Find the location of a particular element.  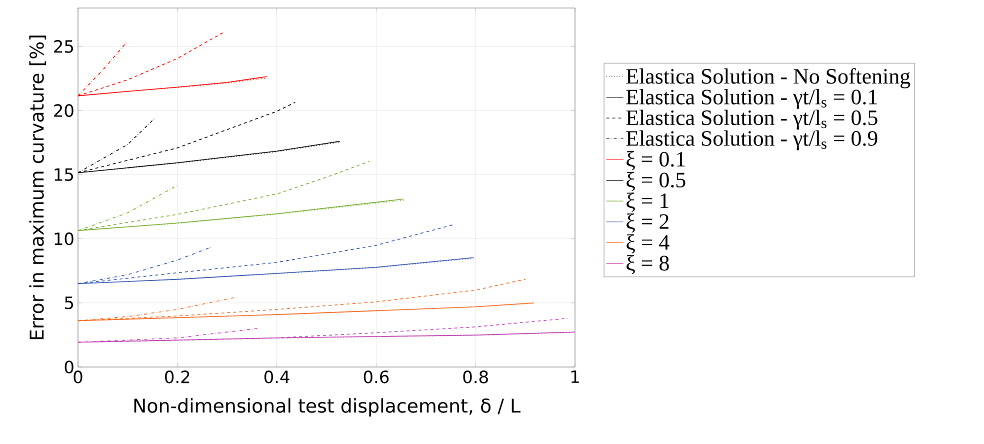

y-tick-label: 10 is located at coordinates (64, 239).